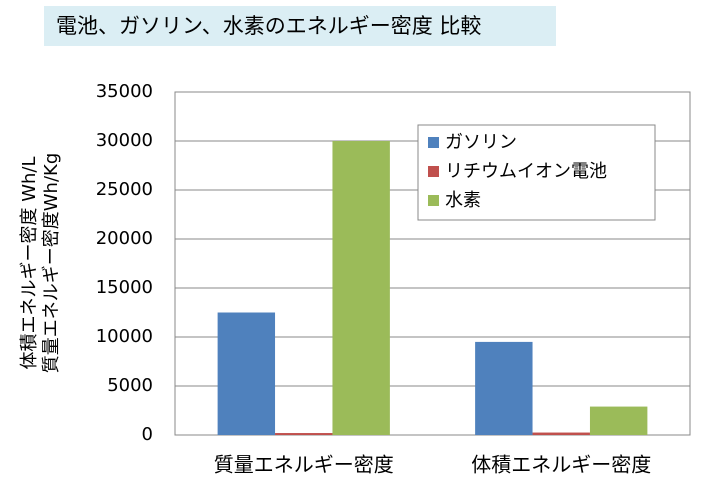  I want to click on y-tick-label: 30000, so click(124, 140).